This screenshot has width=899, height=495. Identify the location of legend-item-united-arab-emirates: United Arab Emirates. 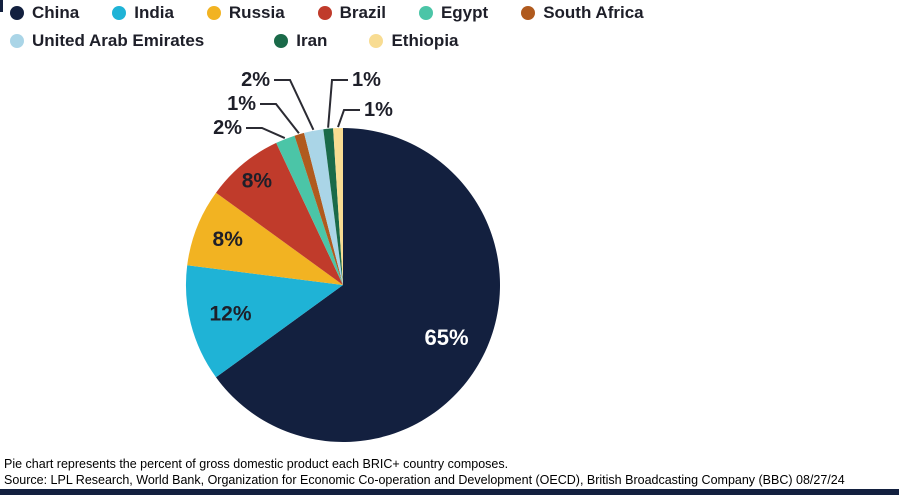
(107, 41).